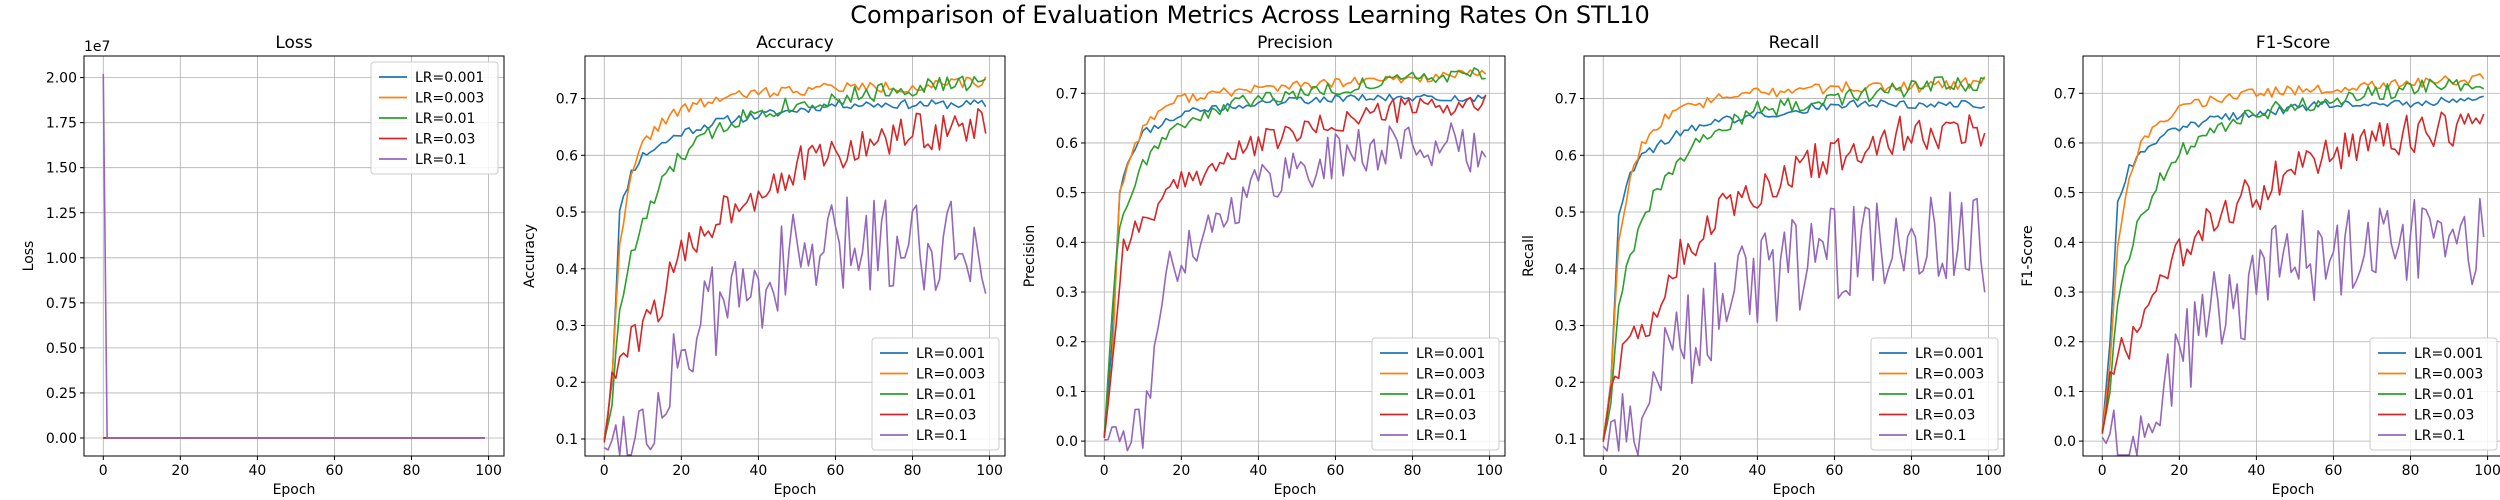 The width and height of the screenshot is (2500, 500). I want to click on y-tick-label: 1.50, so click(61, 169).